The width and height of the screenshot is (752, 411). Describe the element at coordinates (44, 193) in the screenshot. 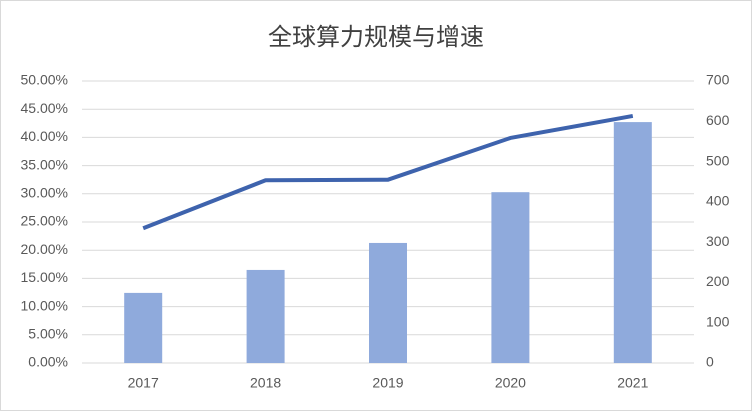

I see `y-tick-label: 30.00%` at that location.